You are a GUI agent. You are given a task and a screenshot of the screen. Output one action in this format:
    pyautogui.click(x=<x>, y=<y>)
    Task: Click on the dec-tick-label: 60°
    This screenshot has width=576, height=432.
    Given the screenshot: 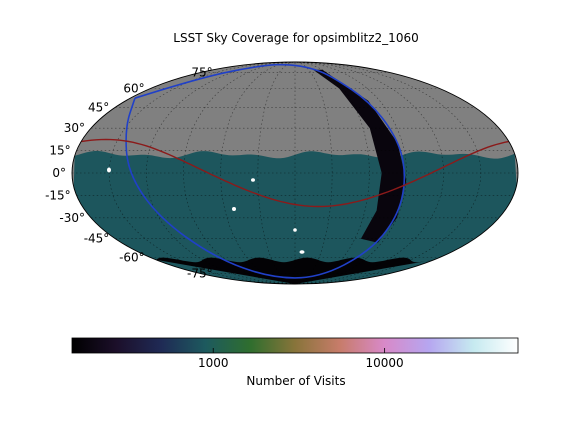 What is the action you would take?
    pyautogui.click(x=133, y=88)
    